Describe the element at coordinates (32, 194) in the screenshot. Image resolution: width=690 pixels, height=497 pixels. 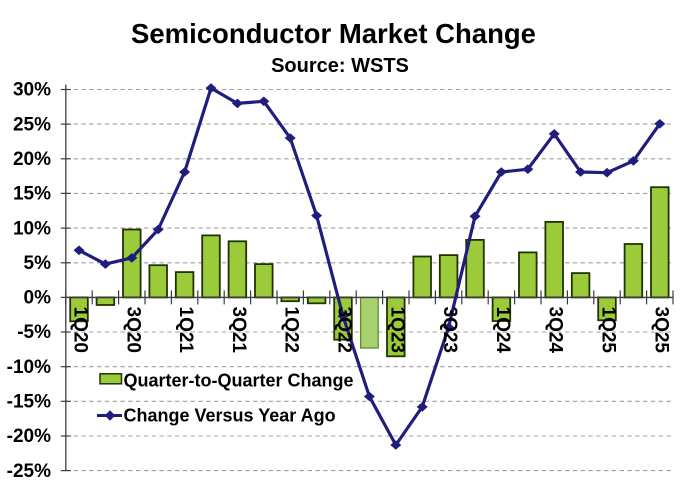
I see `svg-text: 15%` at that location.